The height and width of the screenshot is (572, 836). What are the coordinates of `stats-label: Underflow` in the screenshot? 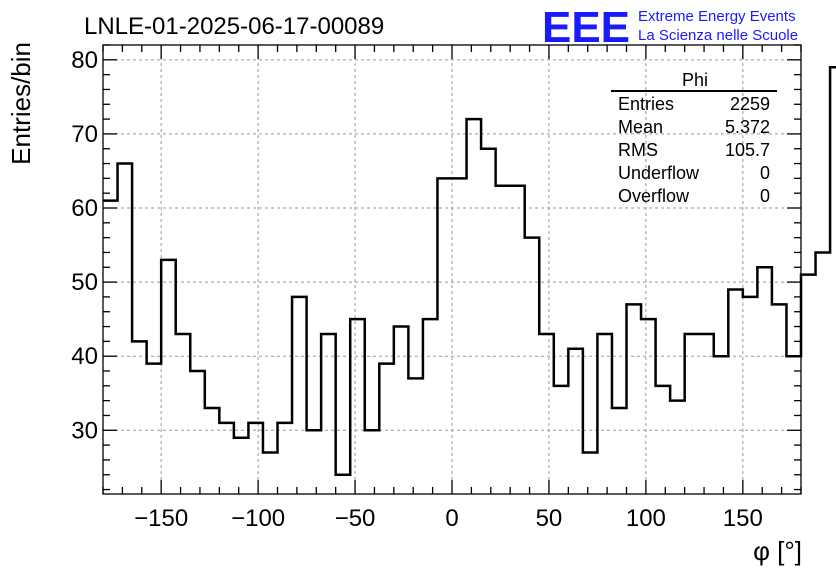 It's located at (659, 173).